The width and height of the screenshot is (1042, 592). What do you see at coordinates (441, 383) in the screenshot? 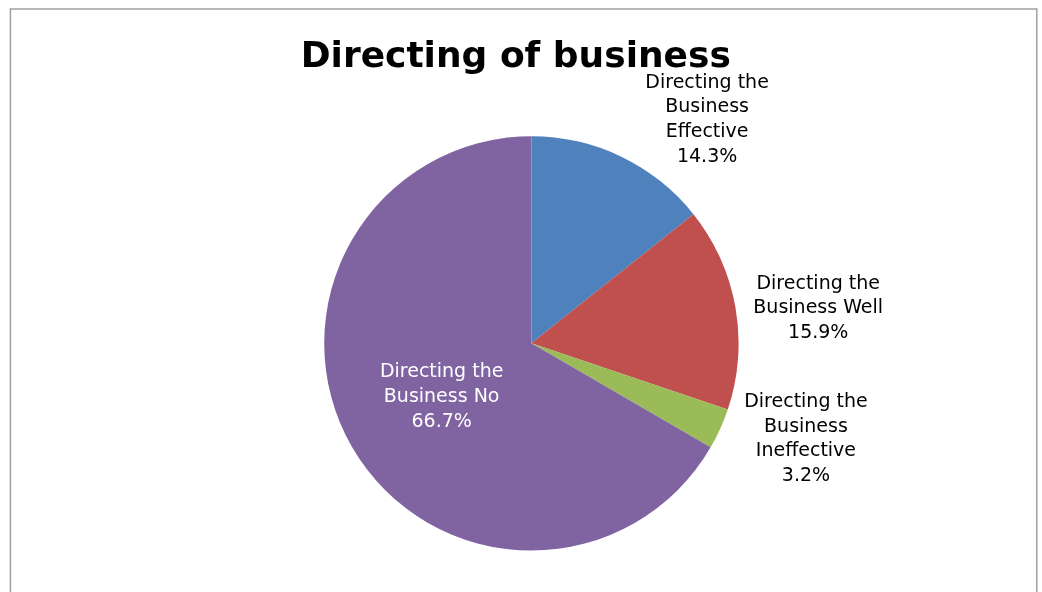
I see `slice-label: Directing the Business No` at bounding box center [441, 383].